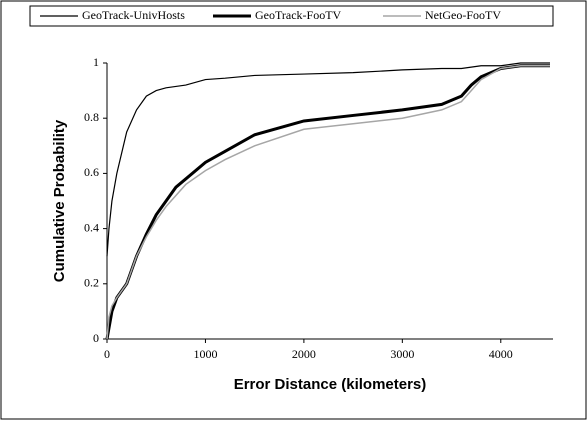 This screenshot has width=588, height=421. What do you see at coordinates (133, 15) in the screenshot?
I see `legend-label: GeoTrack-UnivHosts` at bounding box center [133, 15].